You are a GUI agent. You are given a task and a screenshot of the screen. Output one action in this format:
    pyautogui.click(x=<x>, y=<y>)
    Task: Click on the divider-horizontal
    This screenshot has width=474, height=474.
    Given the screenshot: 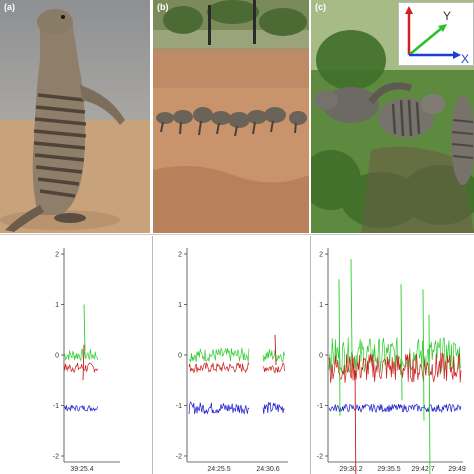 What is the action you would take?
    pyautogui.click(x=237, y=234)
    